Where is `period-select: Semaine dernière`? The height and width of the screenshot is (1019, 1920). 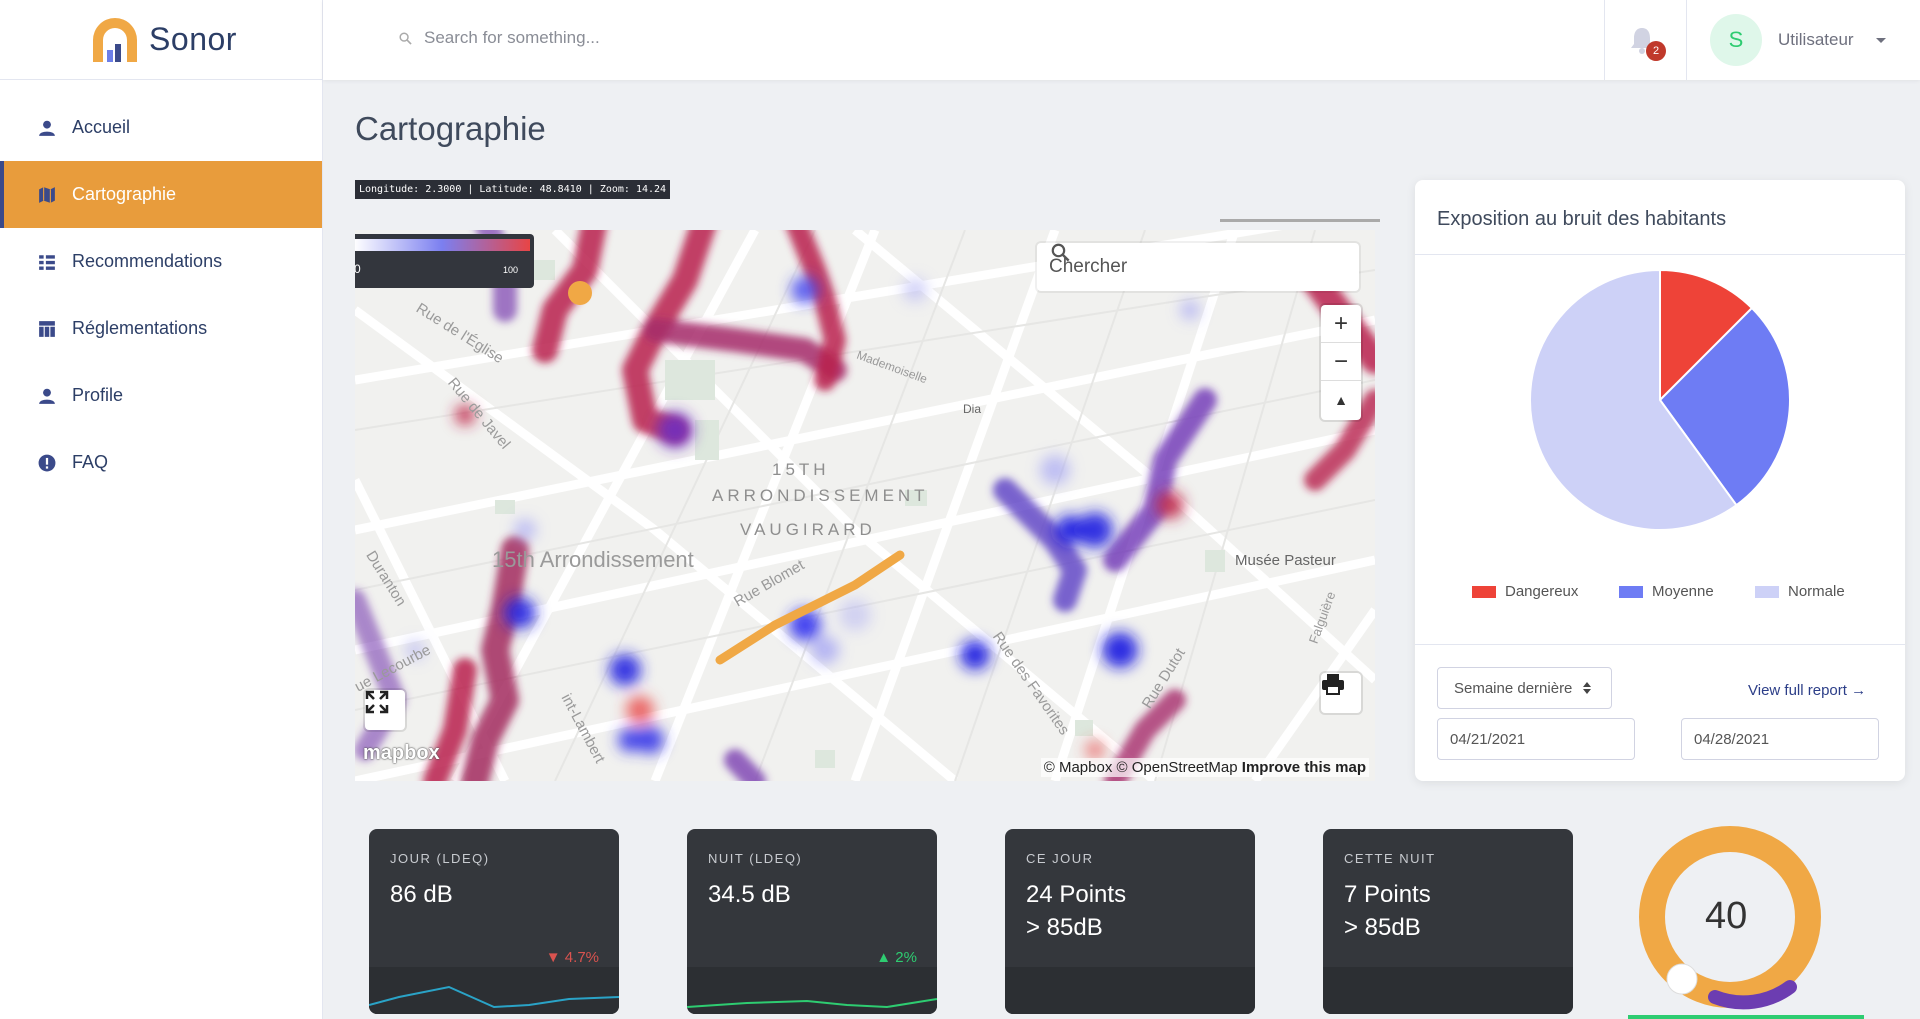 period-select: Semaine dernière is located at coordinates (1524, 688).